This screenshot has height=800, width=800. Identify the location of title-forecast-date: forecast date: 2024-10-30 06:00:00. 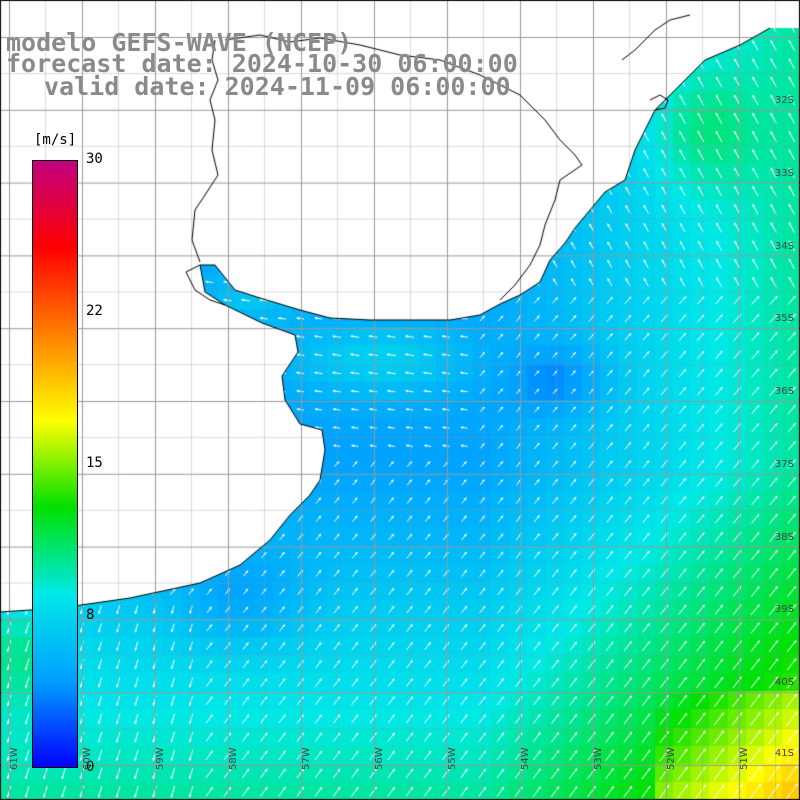
(262, 63).